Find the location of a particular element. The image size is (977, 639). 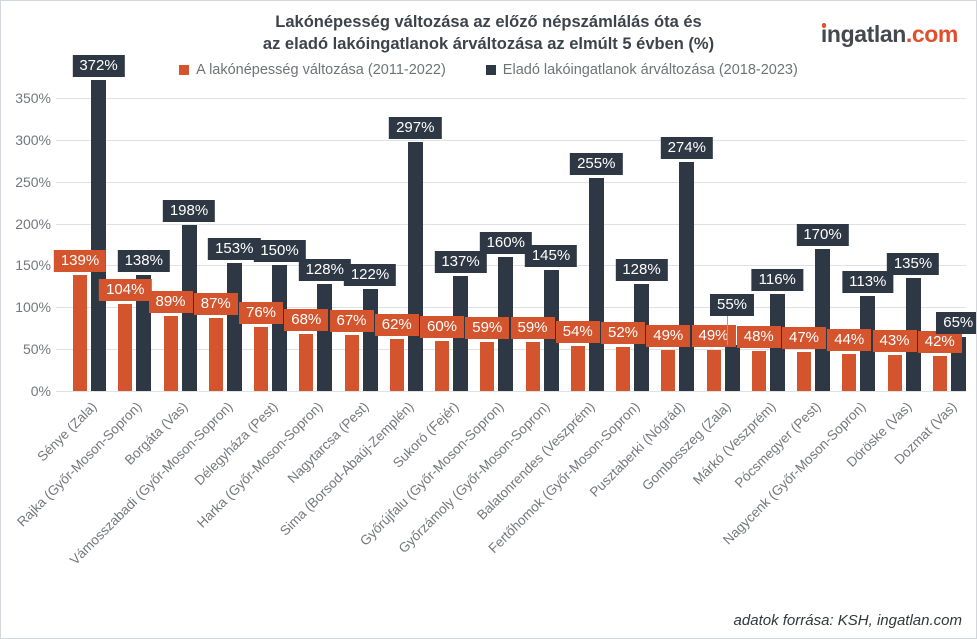

y-axis-tick-label: 300% is located at coordinates (33, 139).